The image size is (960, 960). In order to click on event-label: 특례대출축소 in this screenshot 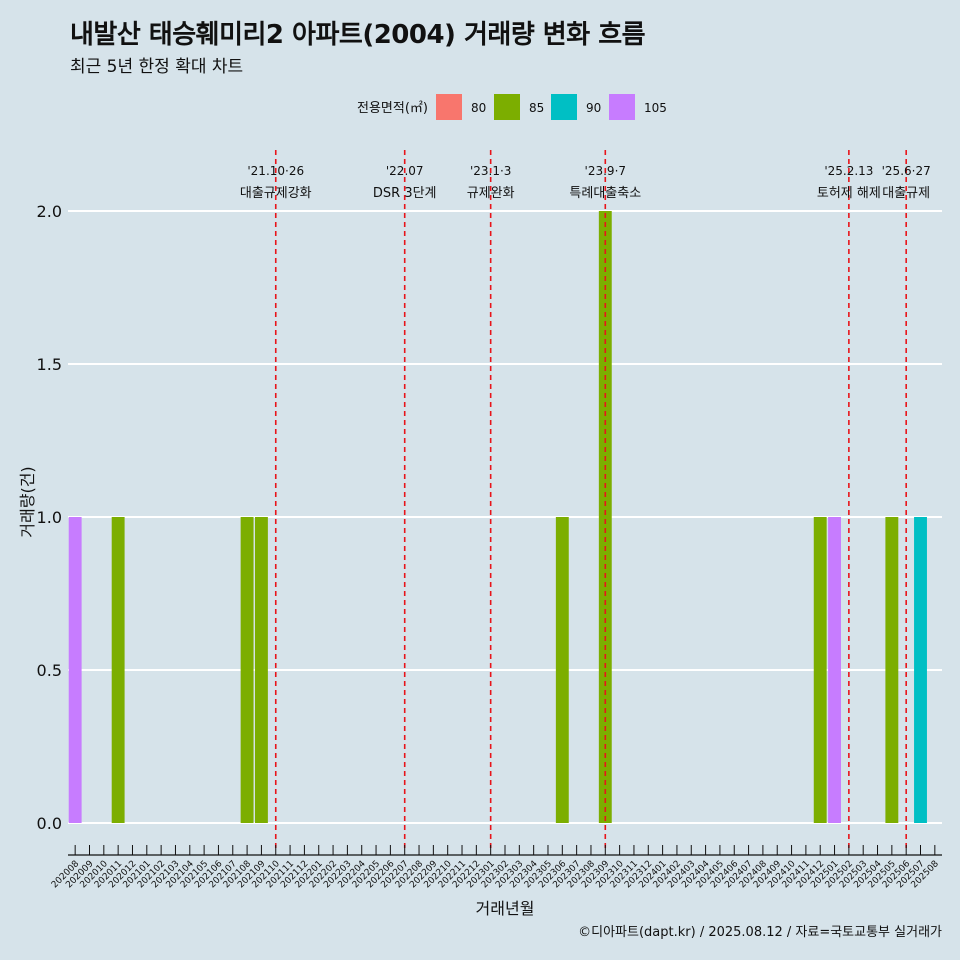, I will do `click(605, 193)`.